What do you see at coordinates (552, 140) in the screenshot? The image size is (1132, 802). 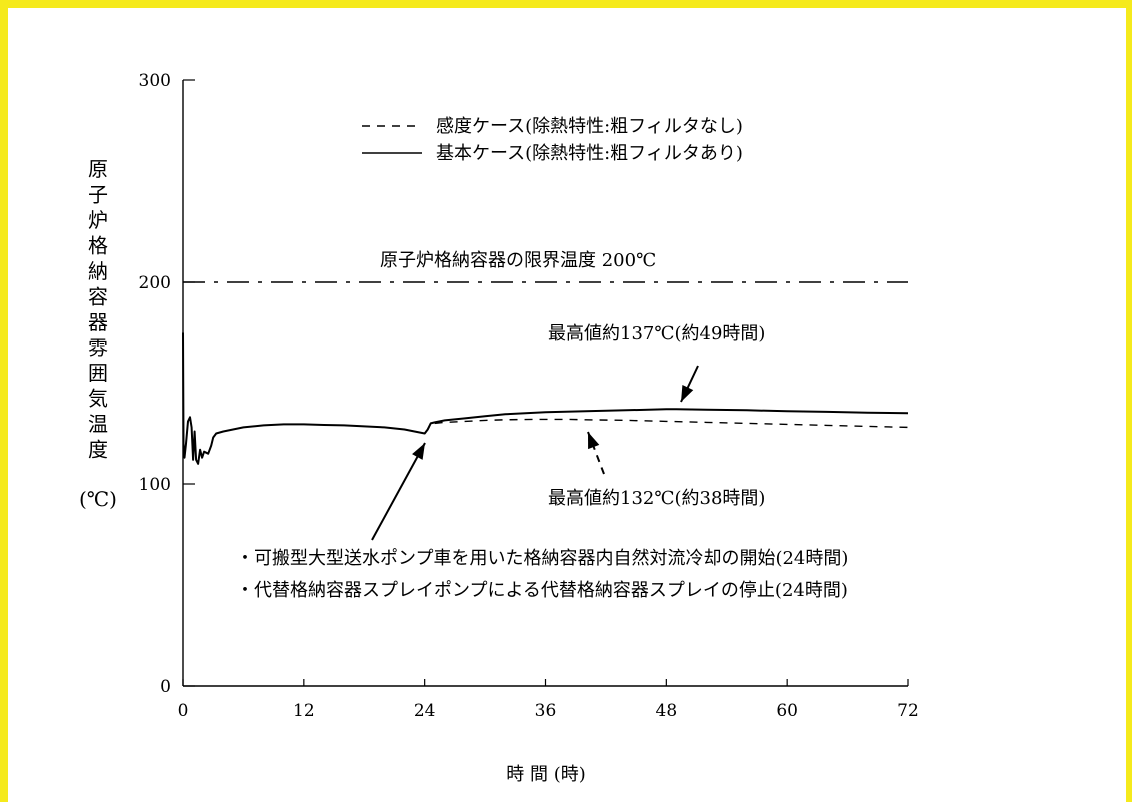 I see `legend: 感度ケース(除熱特性:粗フィルタなし) 基本ケース(除熱特性:粗フィルタあり)` at bounding box center [552, 140].